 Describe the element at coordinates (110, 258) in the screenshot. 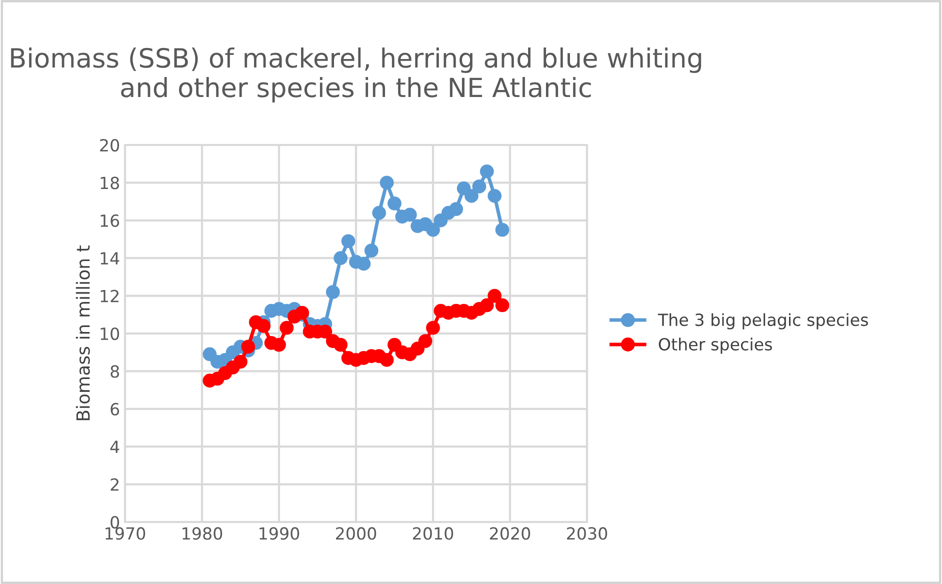

I see `y-tick-label: 14` at that location.